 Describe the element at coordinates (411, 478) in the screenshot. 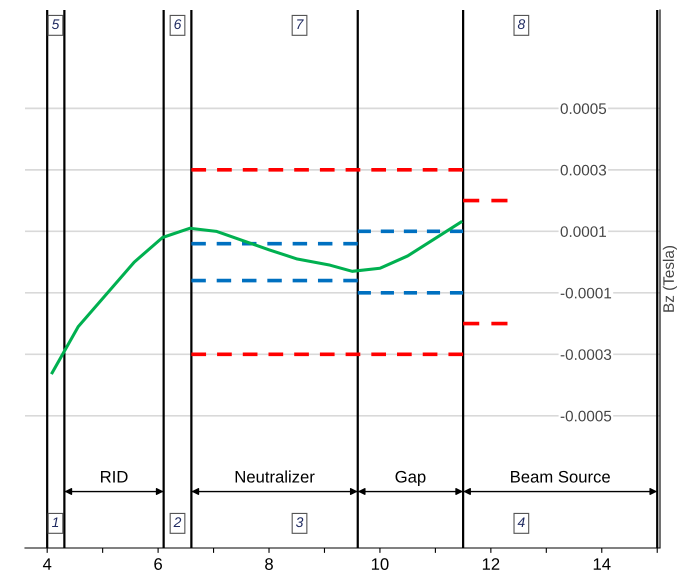

I see `annotation: Gap` at that location.